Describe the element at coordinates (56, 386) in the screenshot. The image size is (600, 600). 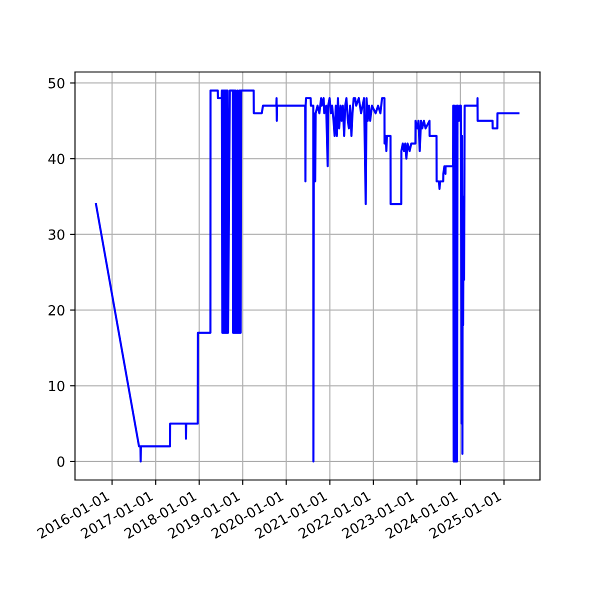
I see `y-tick-label: 10` at that location.